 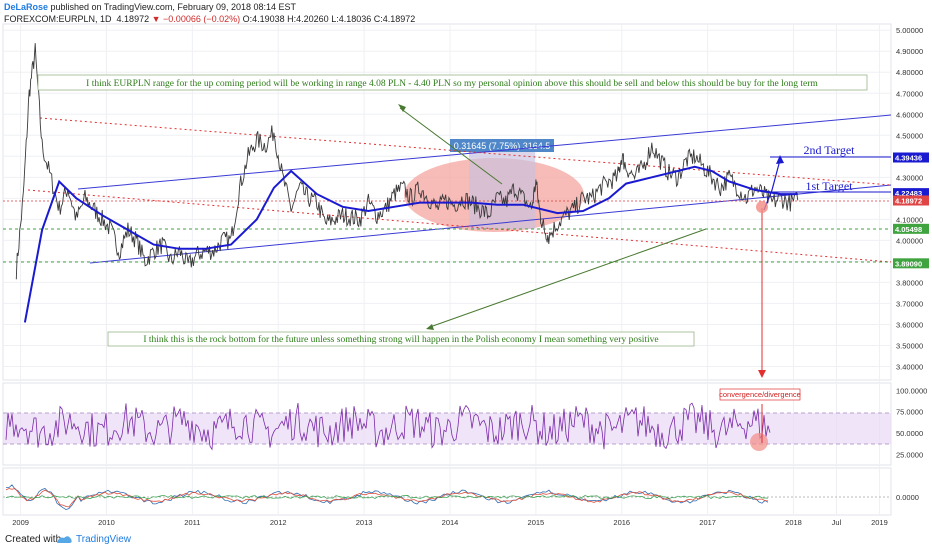 What do you see at coordinates (837, 522) in the screenshot?
I see `x-tick-label: Jul` at bounding box center [837, 522].